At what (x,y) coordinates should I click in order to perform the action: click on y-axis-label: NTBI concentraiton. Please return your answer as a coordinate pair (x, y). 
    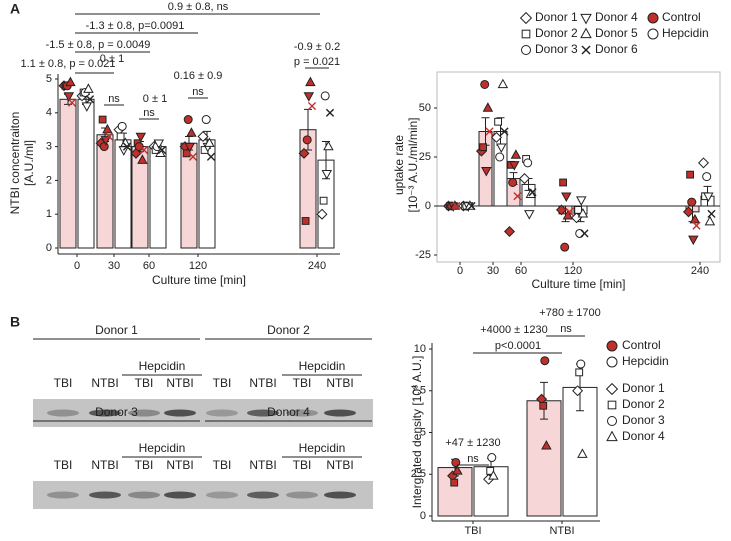
    Looking at the image, I should click on (15, 163).